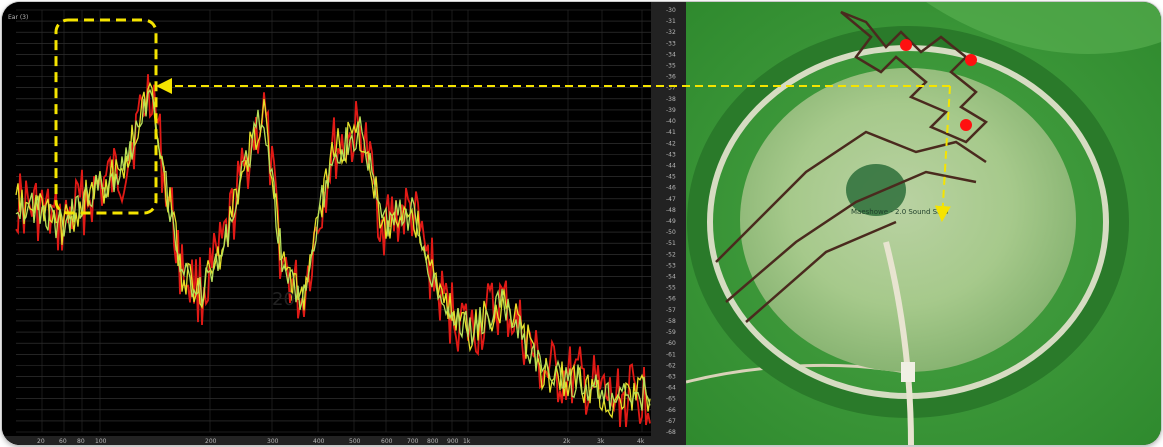 This screenshot has width=1163, height=447. I want to click on y-tick-label: -67, so click(671, 421).